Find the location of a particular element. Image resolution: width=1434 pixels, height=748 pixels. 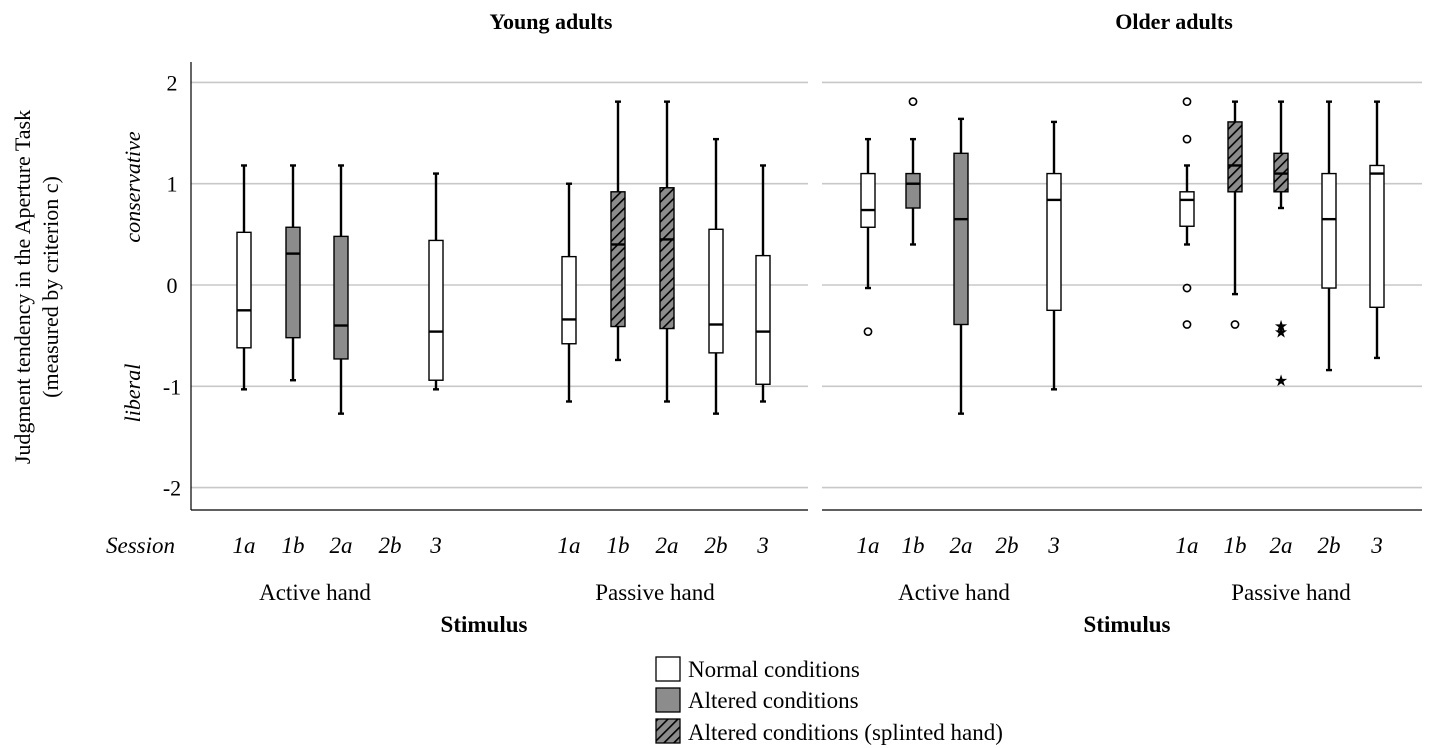

y-tick-labels: 2 1 0 -1 -2 is located at coordinates (172, 285).